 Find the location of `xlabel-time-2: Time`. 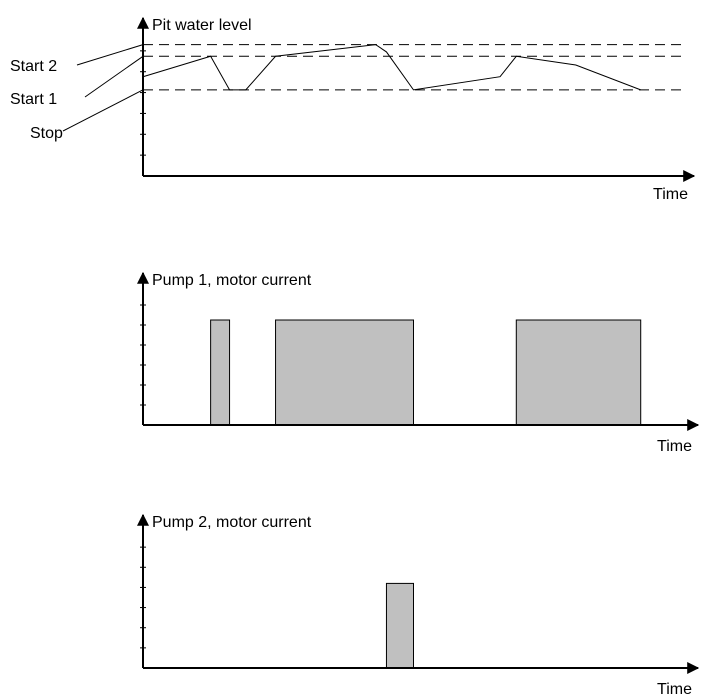

xlabel-time-2: Time is located at coordinates (674, 446).